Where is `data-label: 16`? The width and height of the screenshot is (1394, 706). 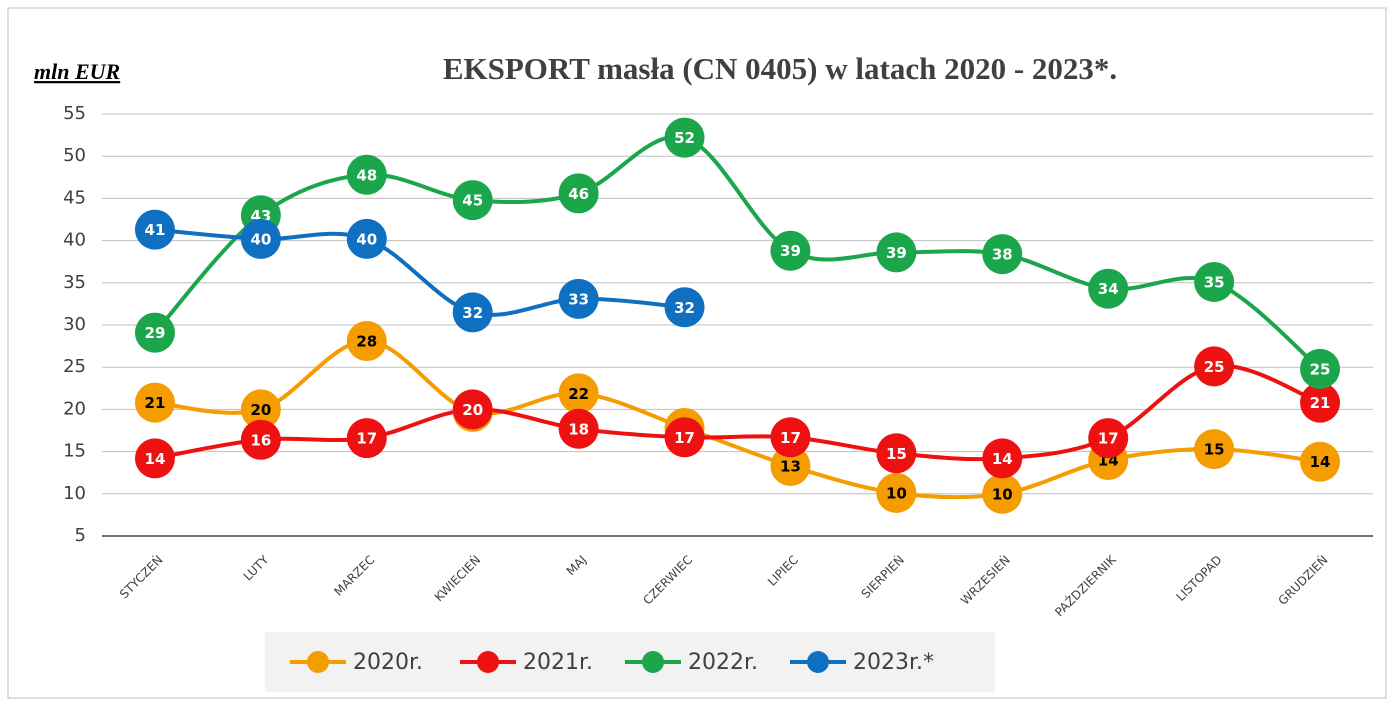
data-label: 16 is located at coordinates (260, 440).